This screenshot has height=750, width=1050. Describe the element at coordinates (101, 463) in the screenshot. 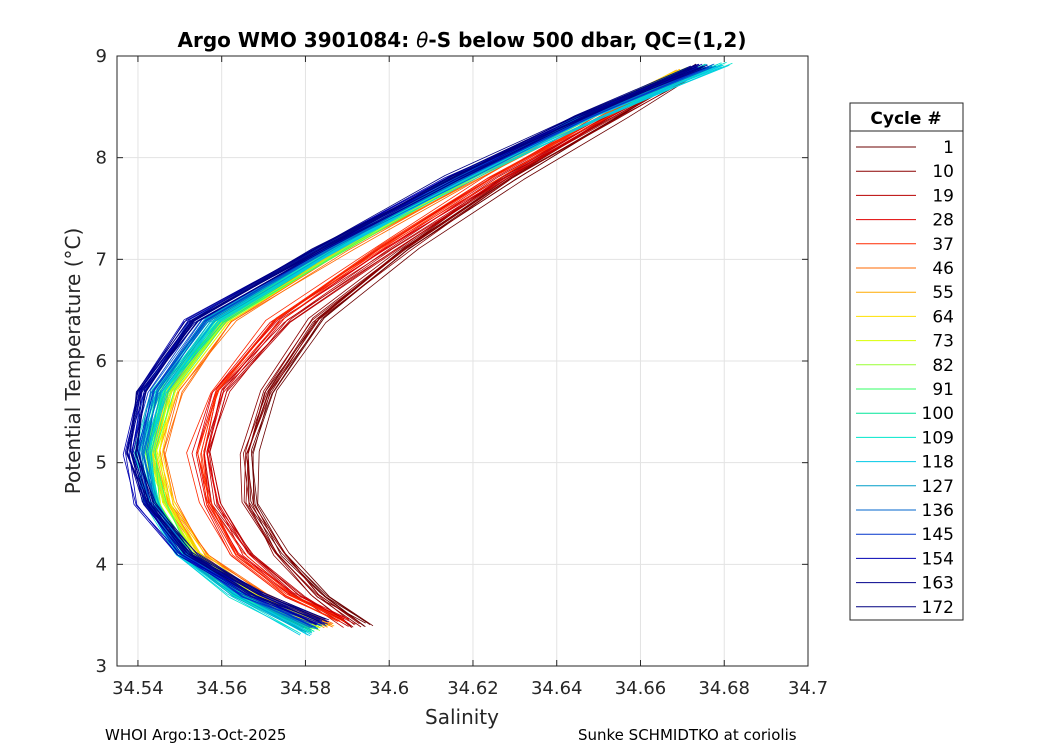

I see `y-tick-label: 5` at that location.